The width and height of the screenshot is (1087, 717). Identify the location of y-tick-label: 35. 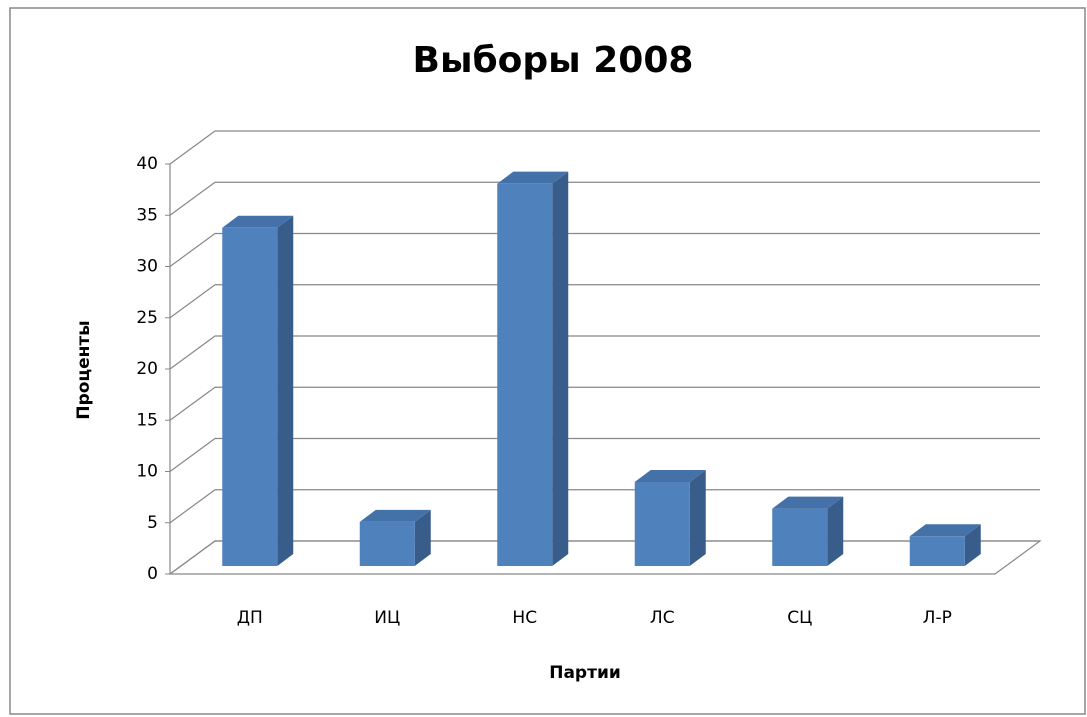
(147, 215).